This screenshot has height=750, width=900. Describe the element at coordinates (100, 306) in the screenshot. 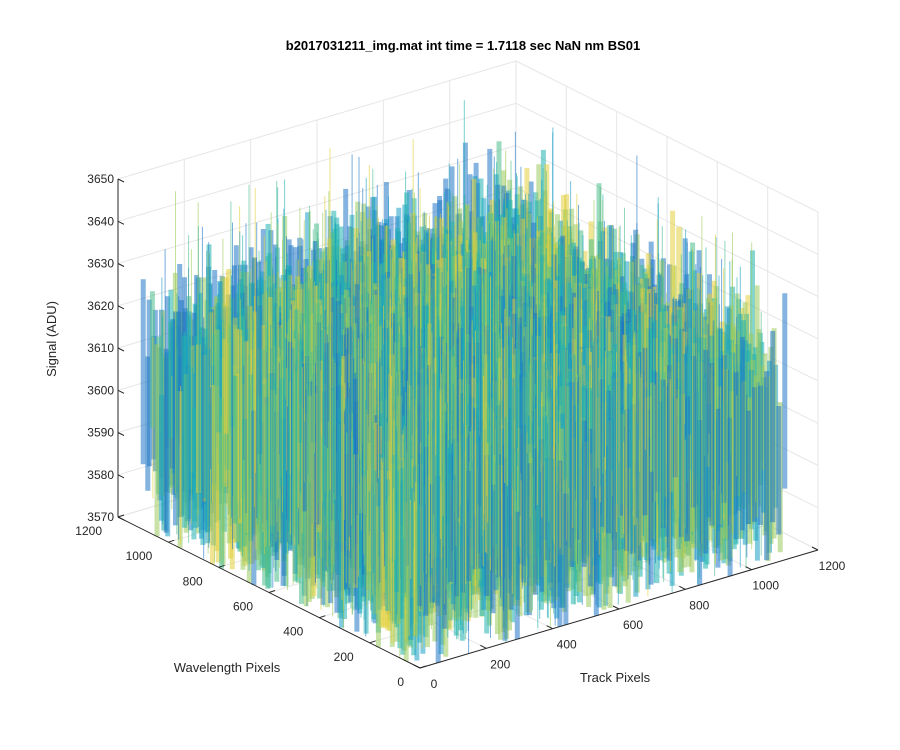

I see `z-tick-label: 3620` at that location.